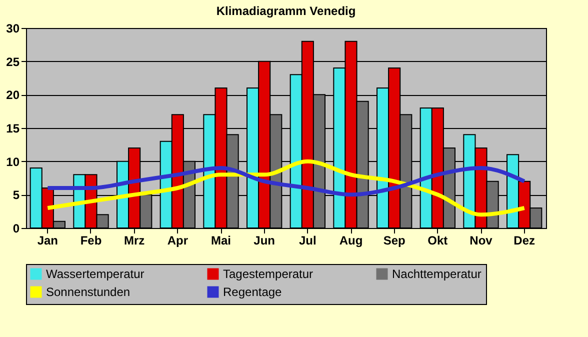 The height and width of the screenshot is (337, 588). I want to click on x-tick-label: Jan, so click(47, 241).